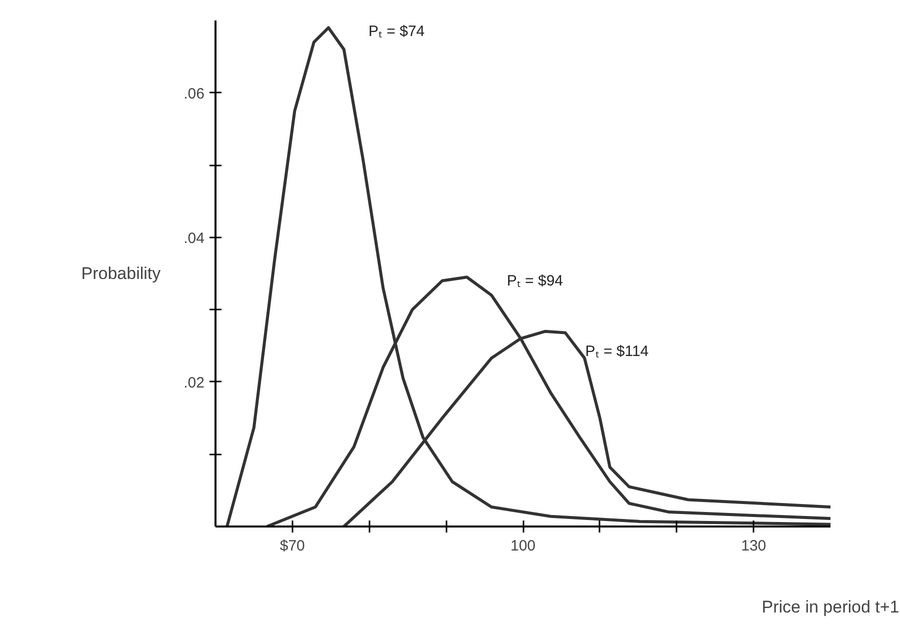  I want to click on y-tick-label: .04, so click(194, 238).